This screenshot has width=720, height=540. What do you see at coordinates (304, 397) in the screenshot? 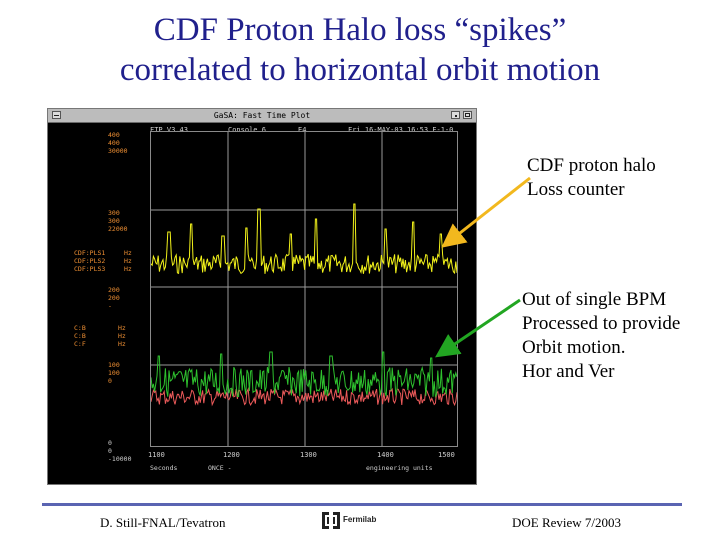
I see `vertical-orbit-trace` at bounding box center [304, 397].